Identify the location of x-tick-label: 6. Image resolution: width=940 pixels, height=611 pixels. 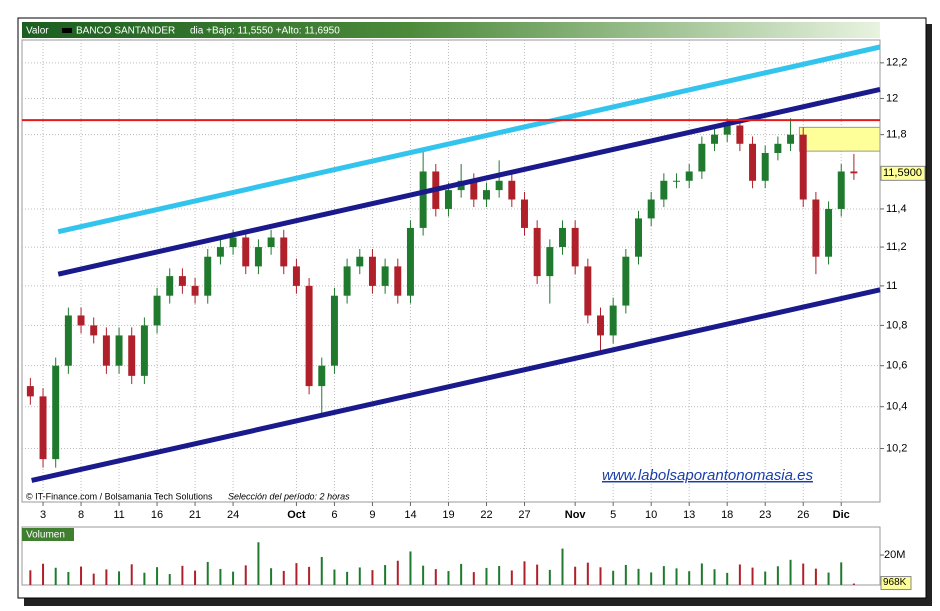
(334, 515).